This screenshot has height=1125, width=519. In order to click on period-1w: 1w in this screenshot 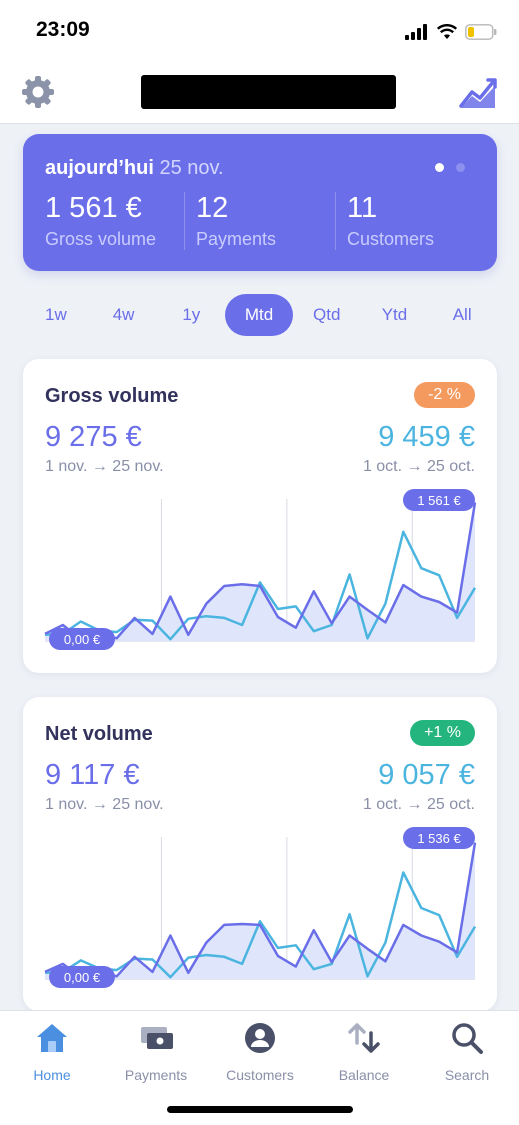, I will do `click(55, 314)`.